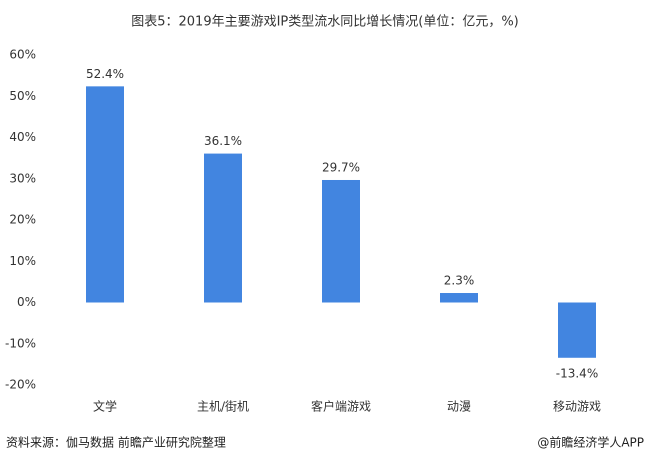  I want to click on credit: @前瞻经济学人APP, so click(590, 442).